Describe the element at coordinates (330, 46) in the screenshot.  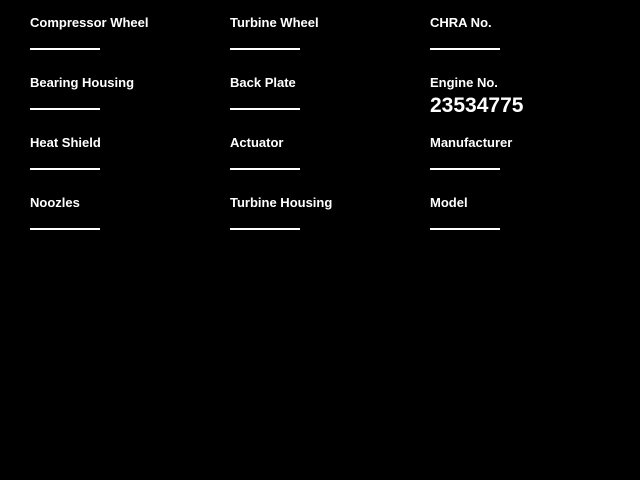
I see `field-turbine-wheel: Turbine Wheel` at that location.